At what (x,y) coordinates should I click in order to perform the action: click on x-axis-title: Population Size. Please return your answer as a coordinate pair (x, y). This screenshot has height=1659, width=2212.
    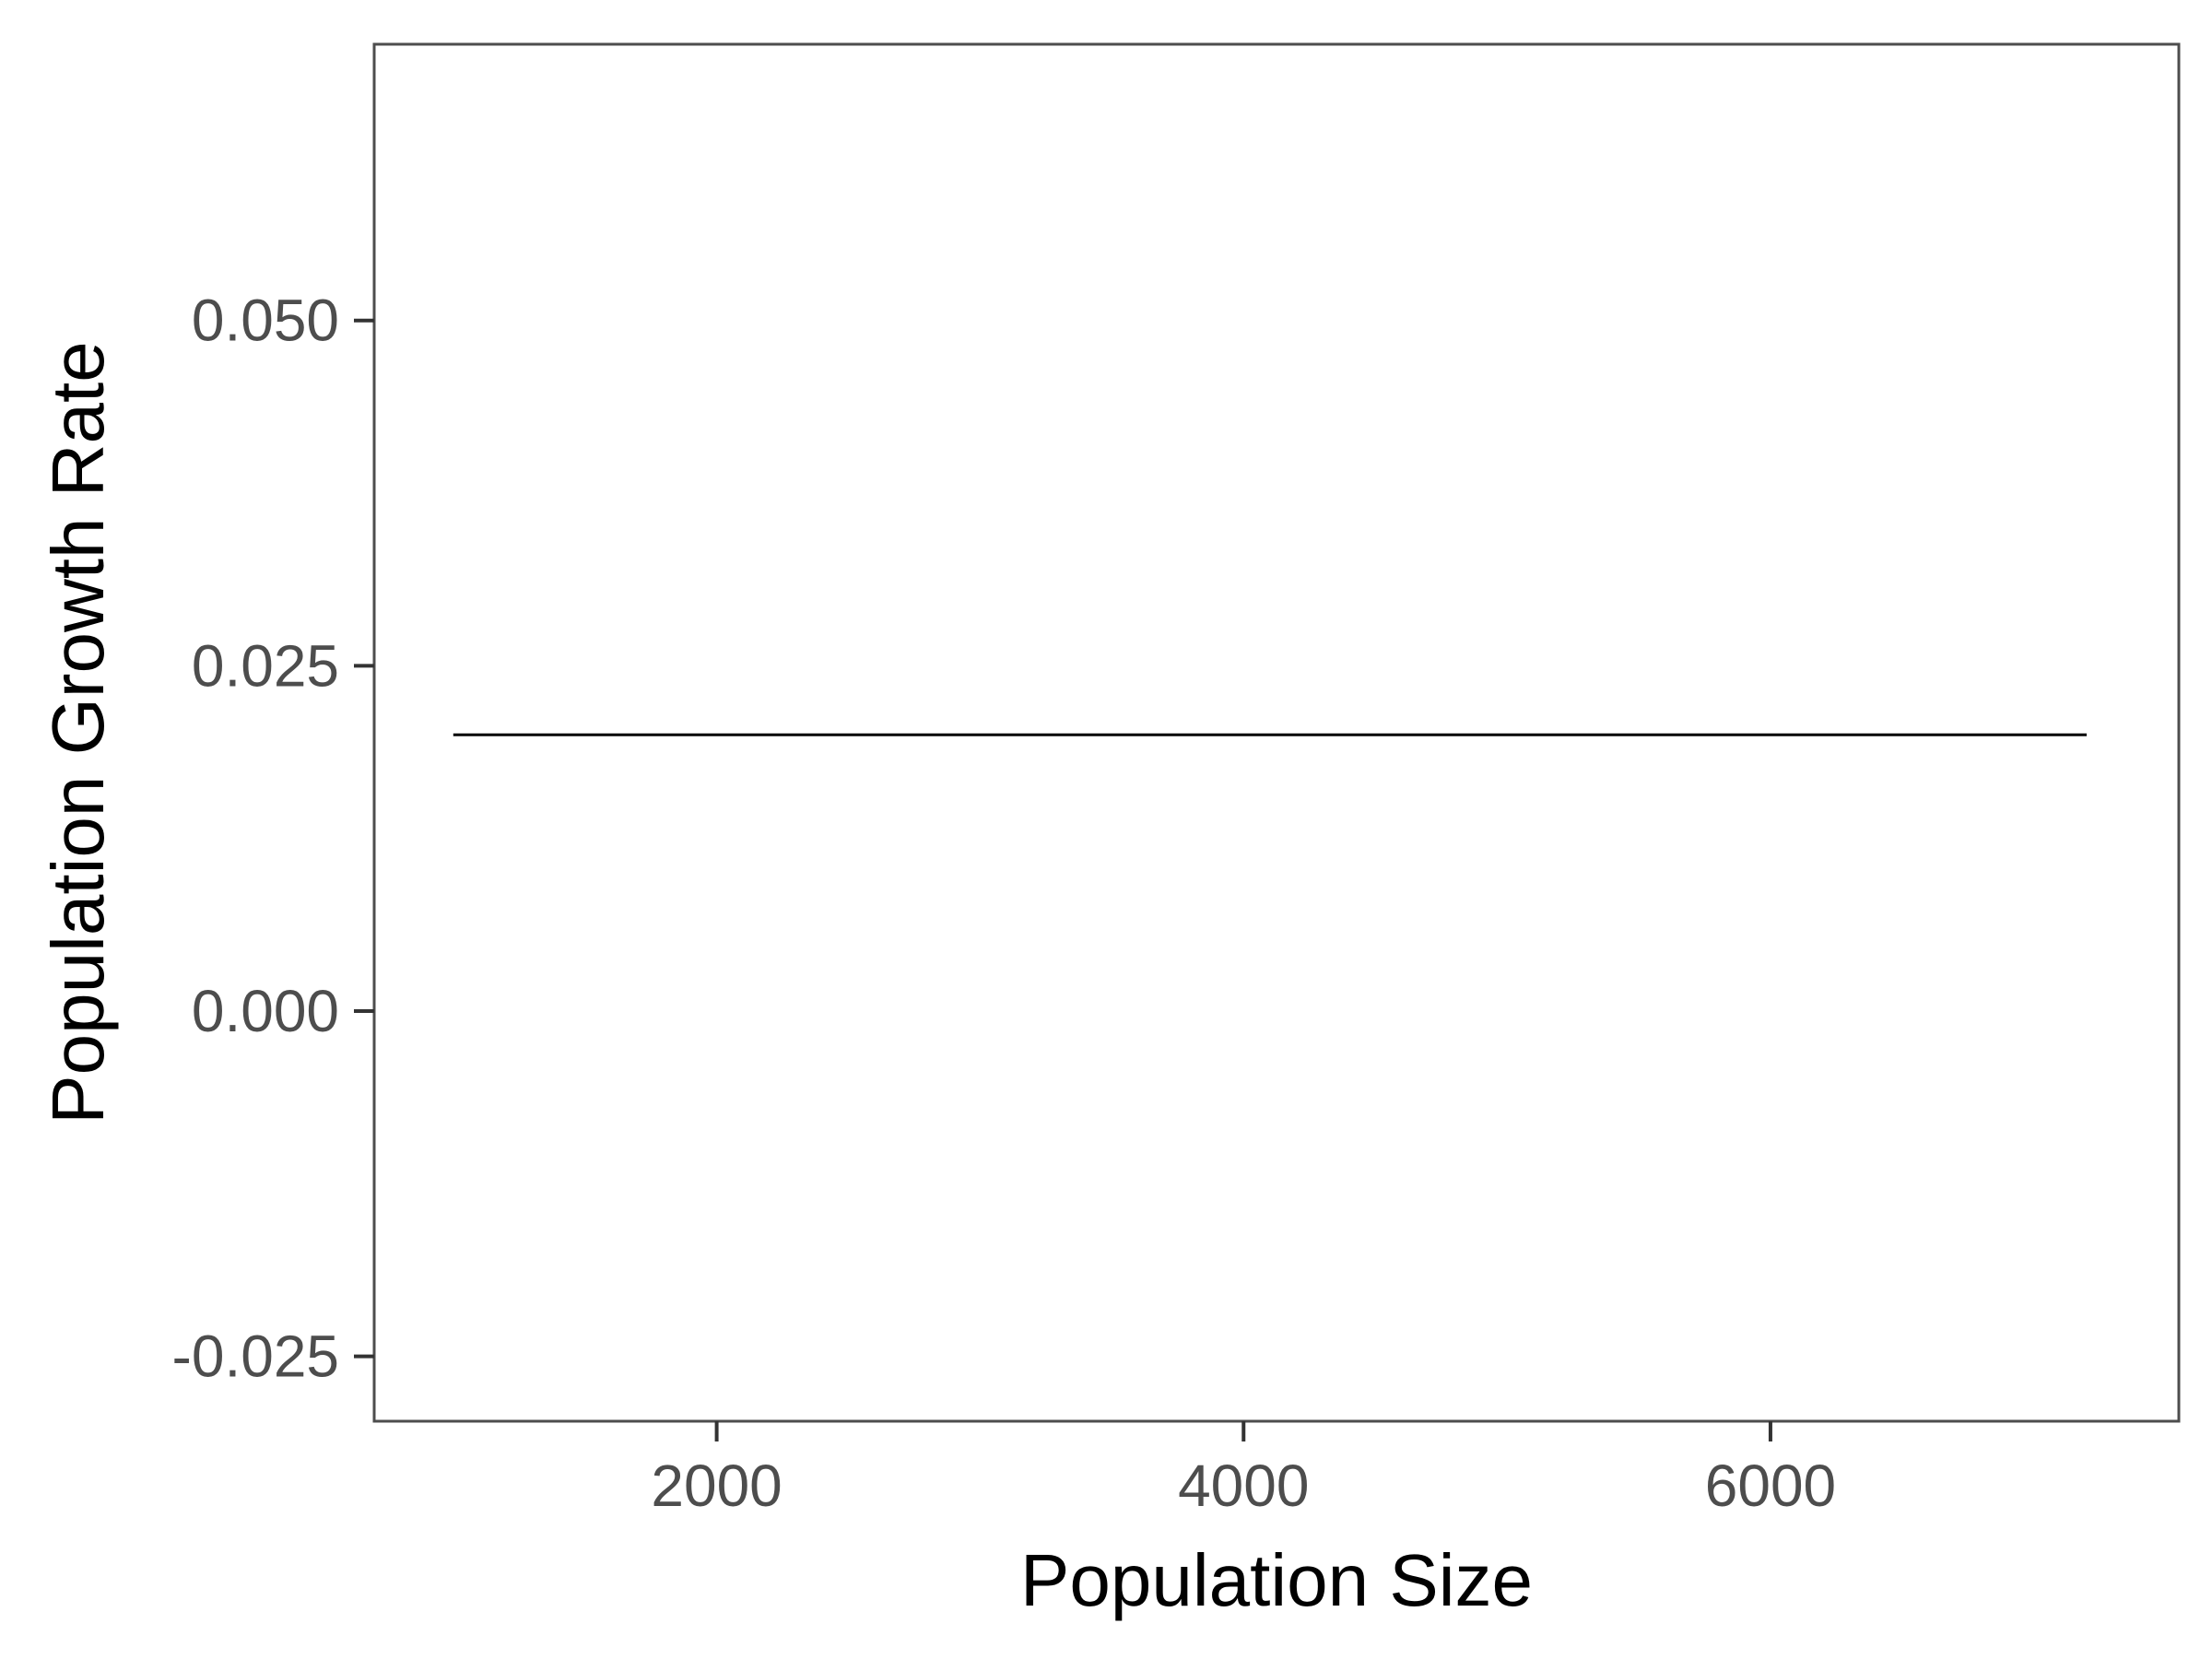
    Looking at the image, I should click on (1276, 1580).